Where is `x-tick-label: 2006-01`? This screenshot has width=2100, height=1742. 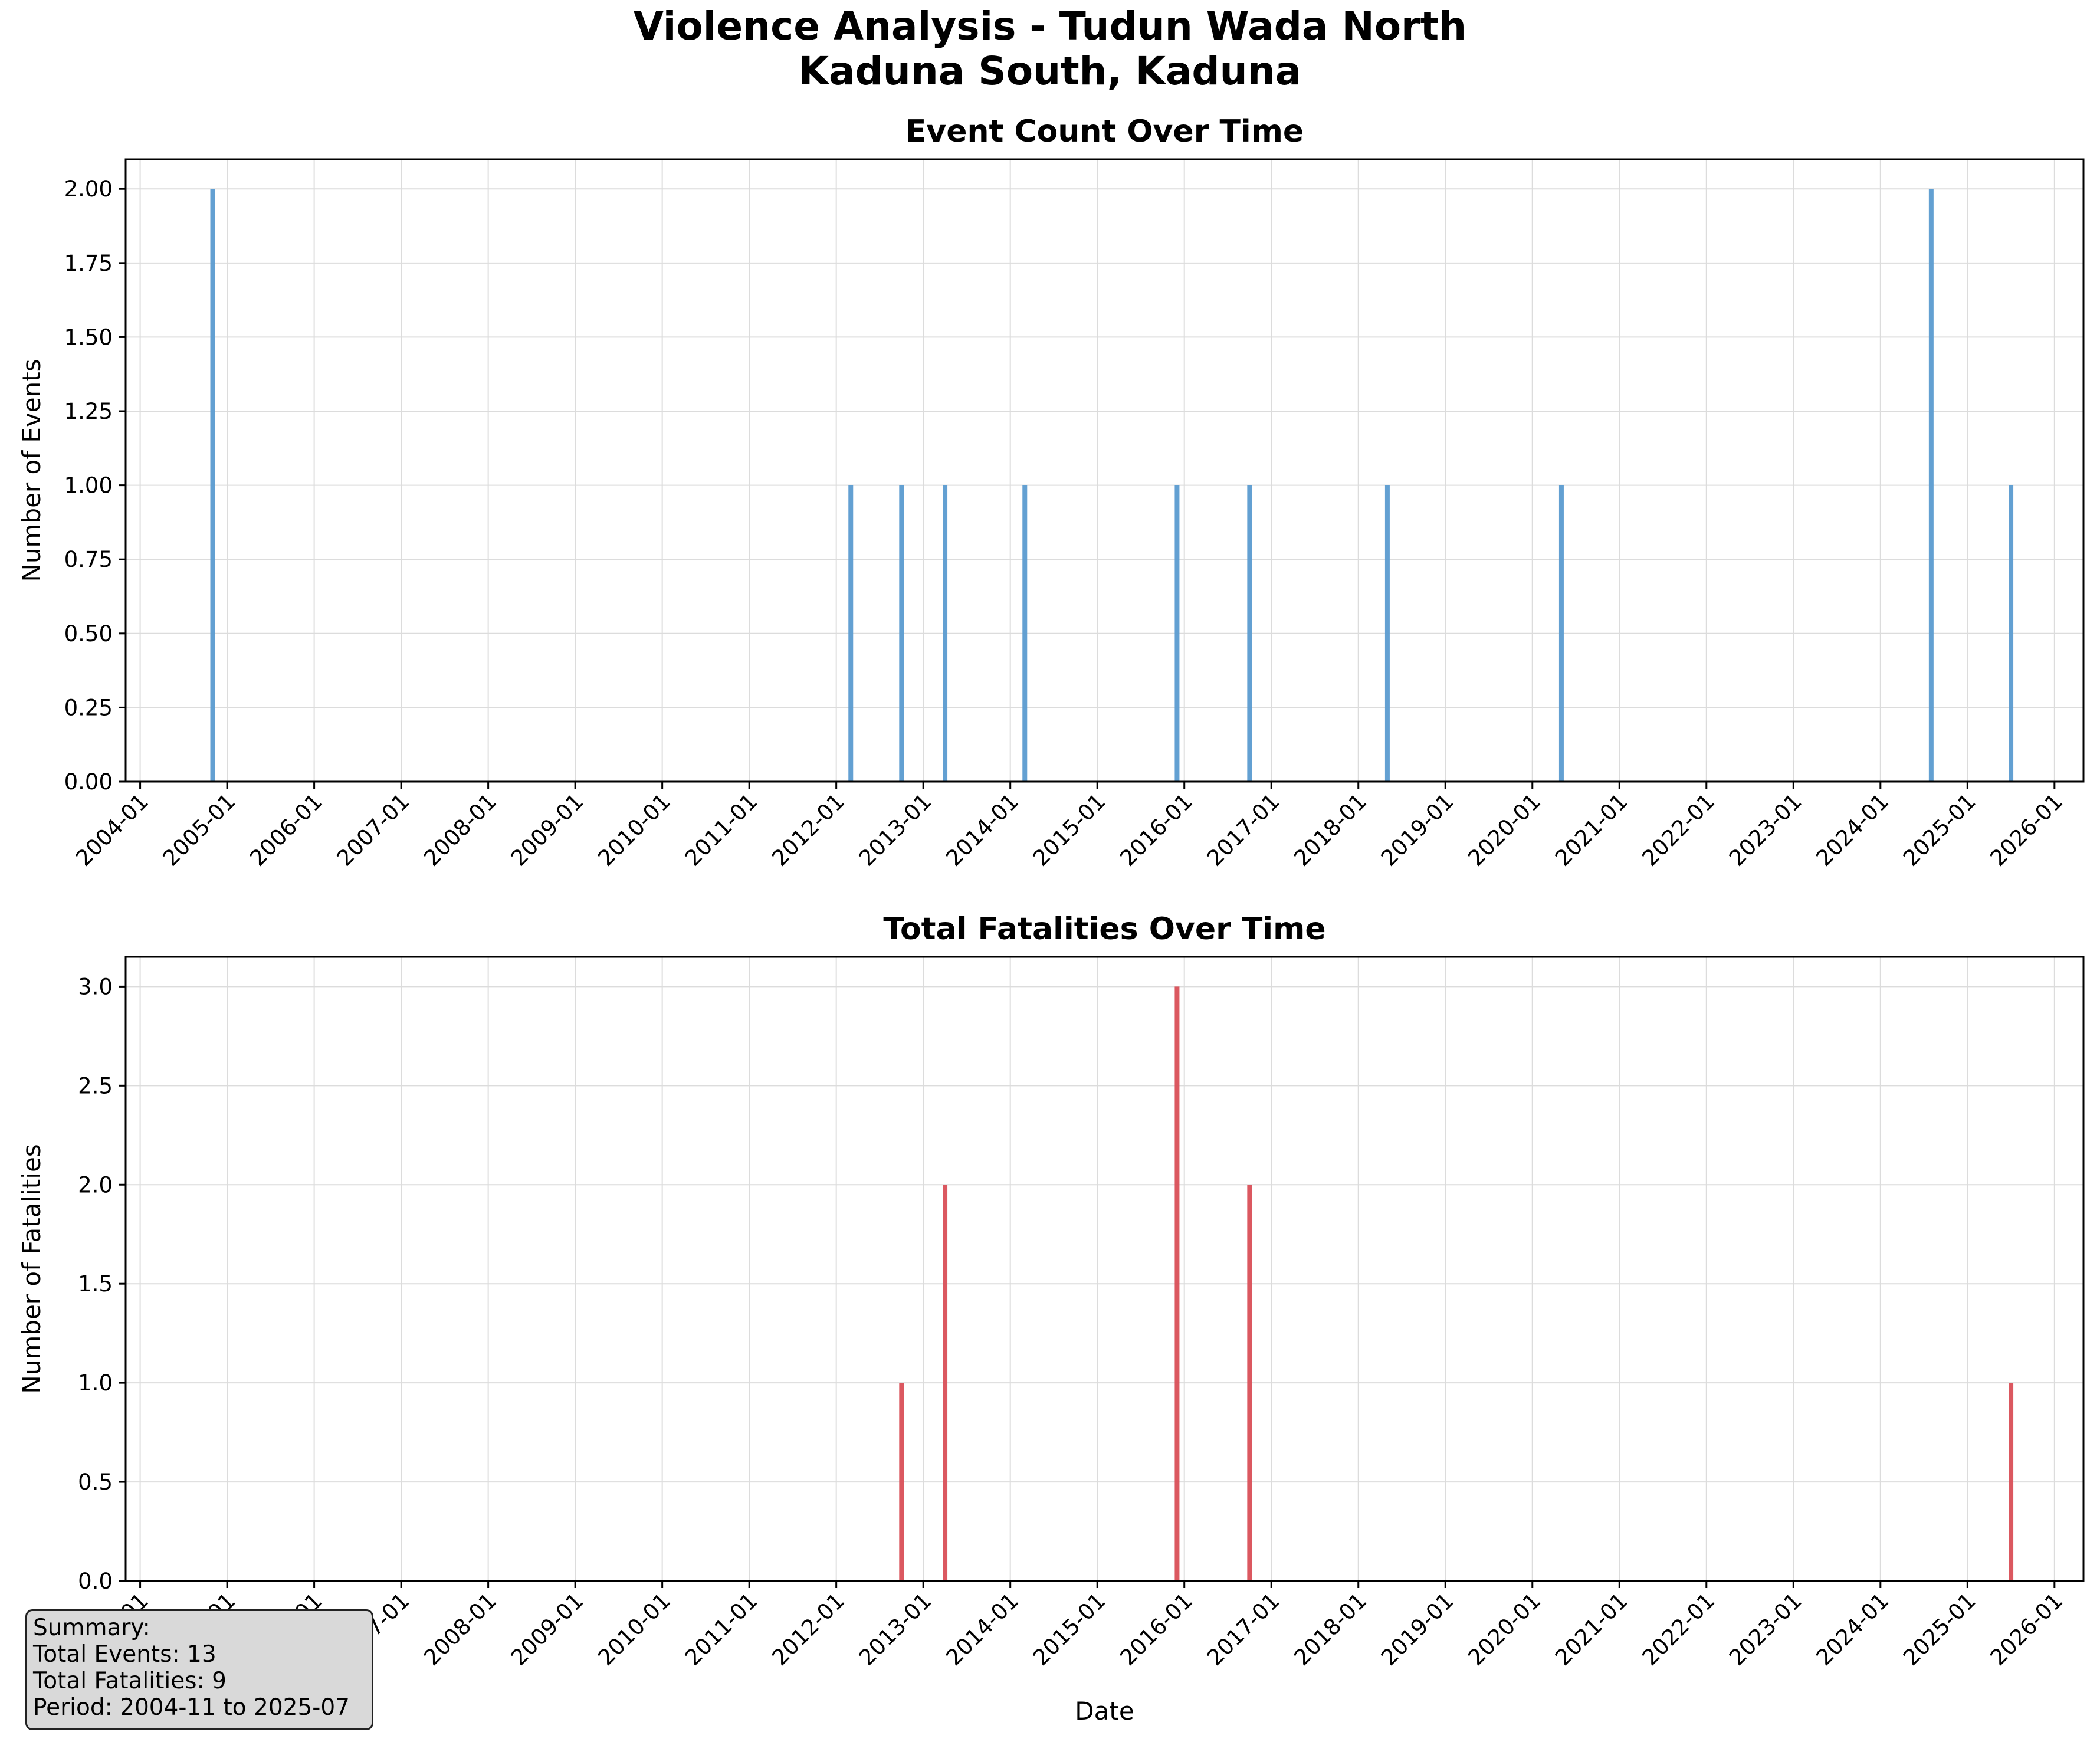
x-tick-label: 2006-01 is located at coordinates (286, 830).